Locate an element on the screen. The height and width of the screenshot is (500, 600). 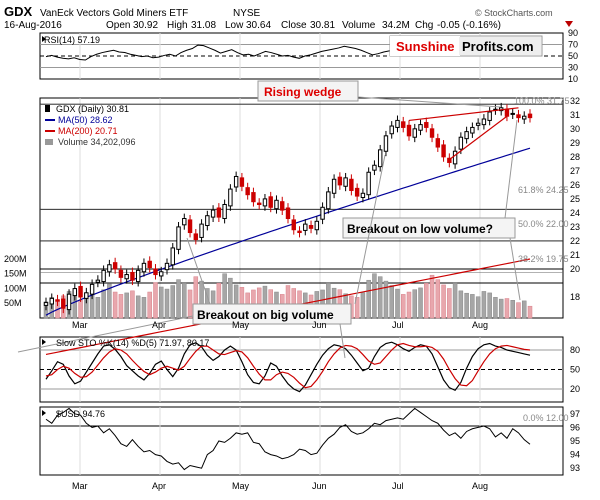
usd-panel is located at coordinates (301, 441).